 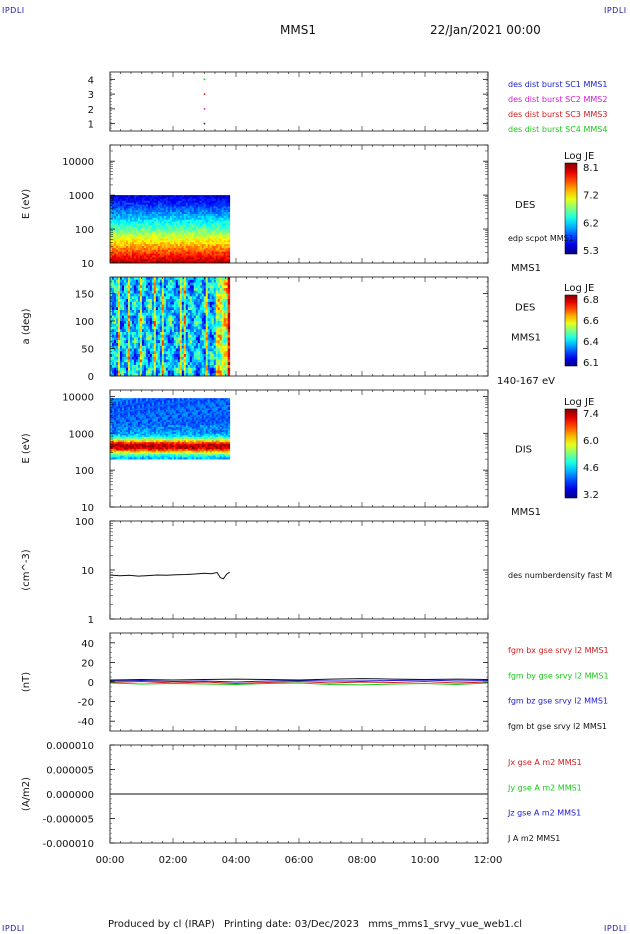 What do you see at coordinates (204, 109) in the screenshot?
I see `burst-point` at bounding box center [204, 109].